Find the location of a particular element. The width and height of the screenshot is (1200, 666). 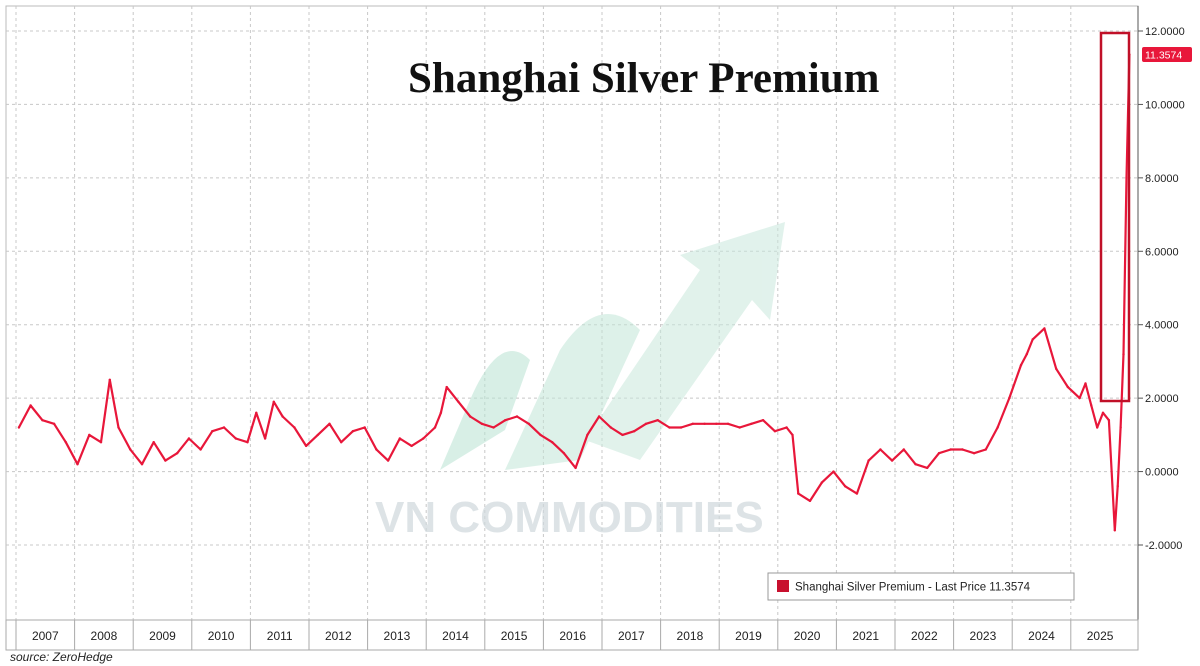

y-tick-label: 10.0000 is located at coordinates (1165, 105).